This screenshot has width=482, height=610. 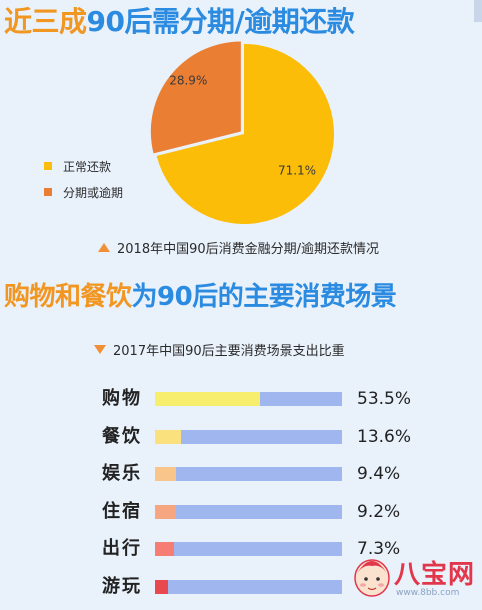 I want to click on main-title: 近三成90后需分期/逾期还款, so click(x=239, y=22).